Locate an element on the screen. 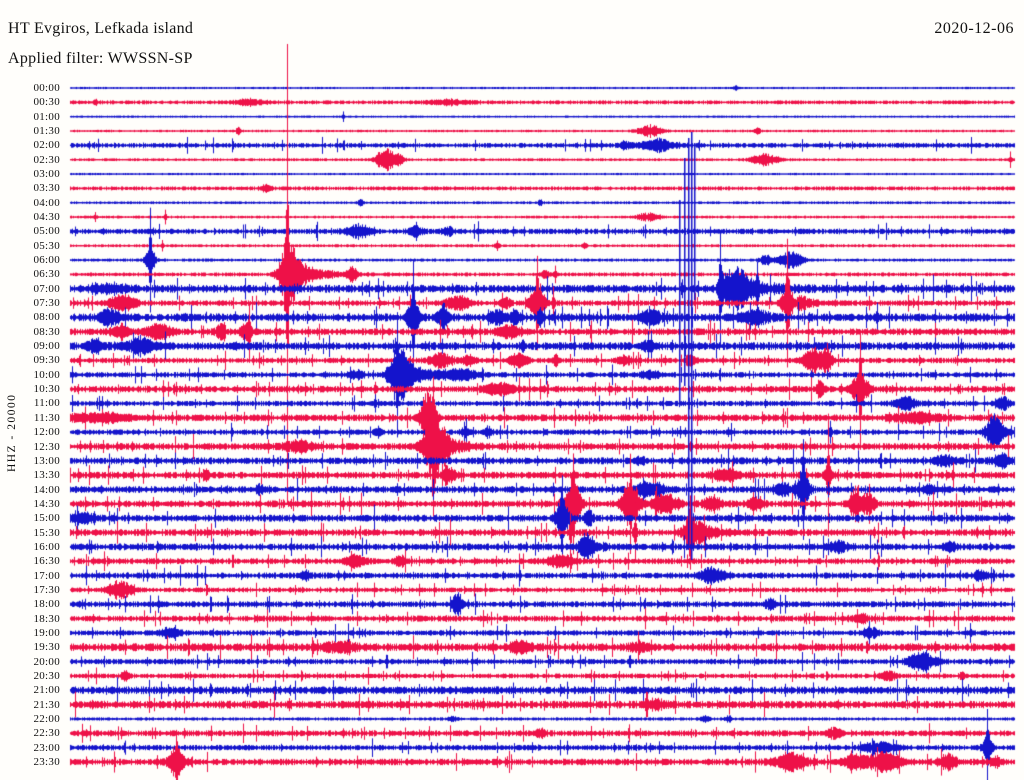 This screenshot has width=1024, height=780. time-label: 11:30 is located at coordinates (46, 417).